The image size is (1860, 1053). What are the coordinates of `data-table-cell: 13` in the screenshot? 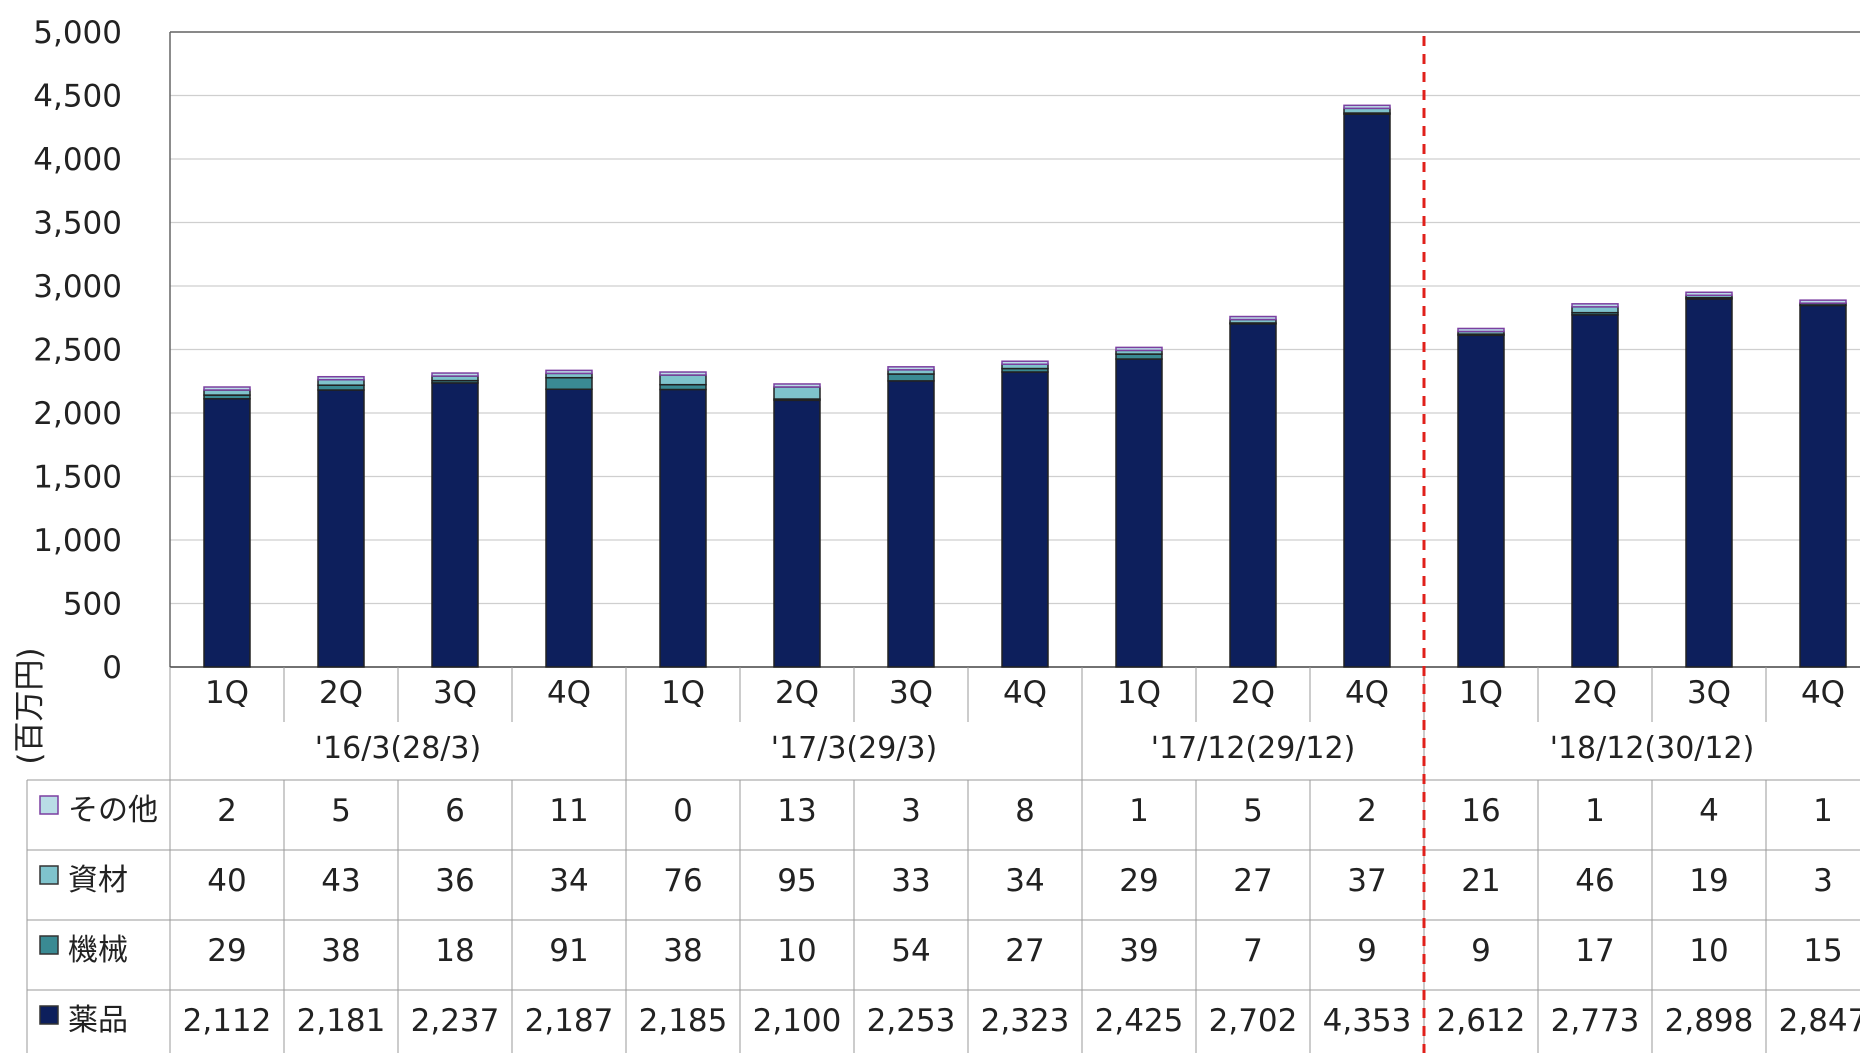 It's located at (796, 811).